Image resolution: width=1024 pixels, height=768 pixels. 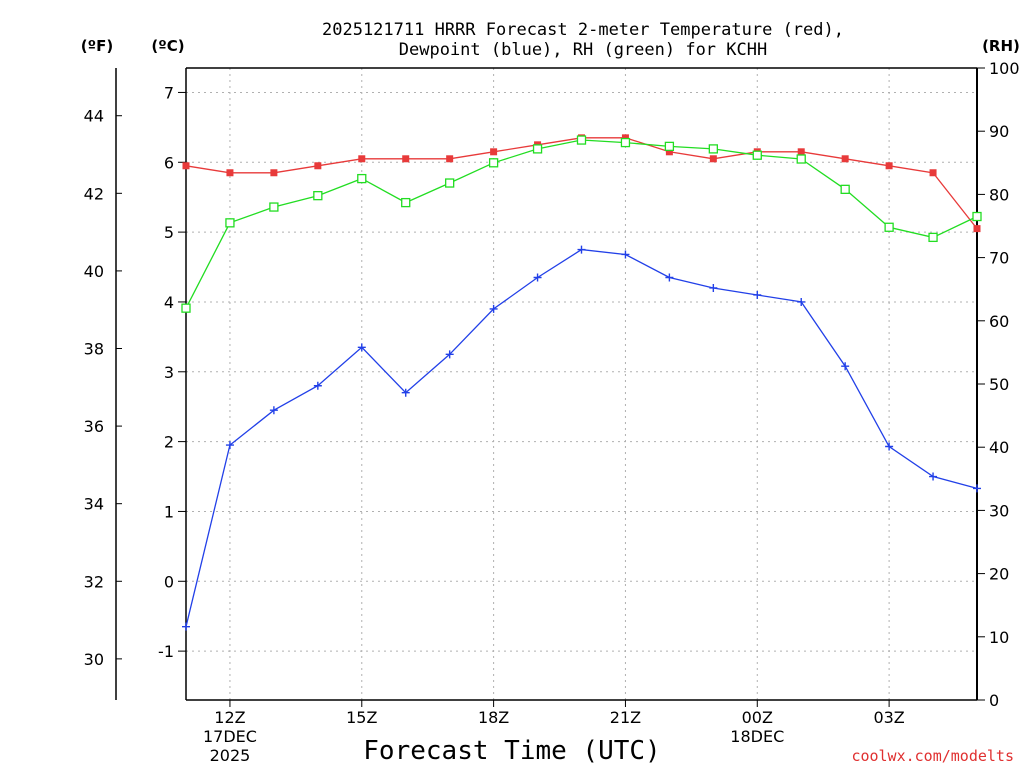 What do you see at coordinates (757, 717) in the screenshot?
I see `x-tick-label: 00Z` at bounding box center [757, 717].